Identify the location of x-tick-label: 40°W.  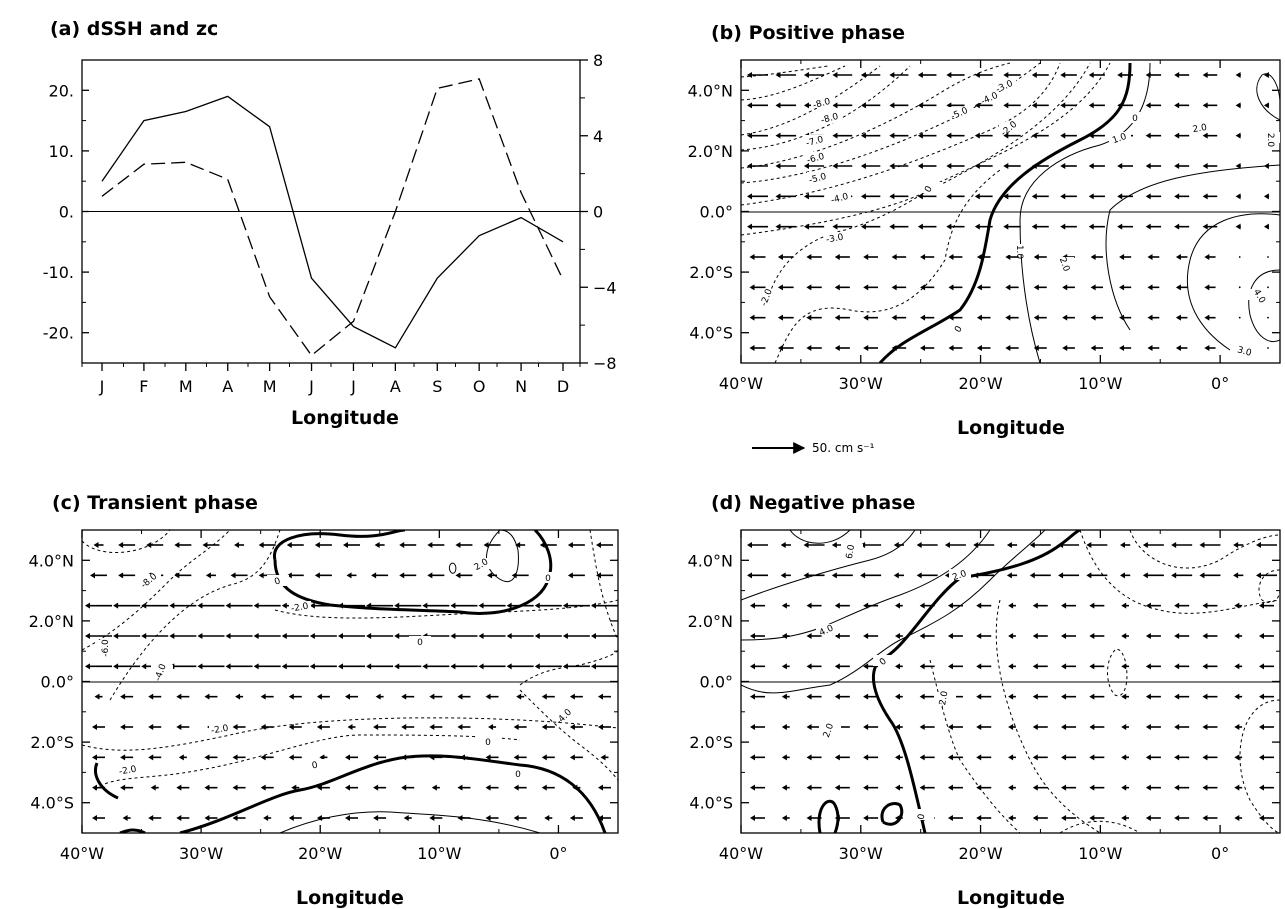
(741, 853).